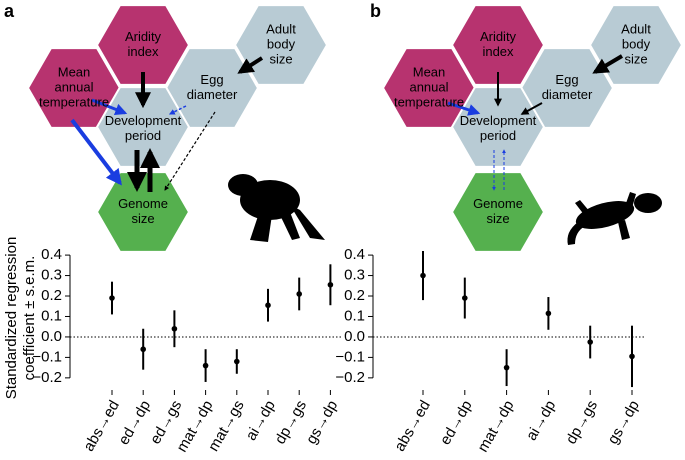 This screenshot has width=685, height=460. What do you see at coordinates (495, 426) in the screenshot?
I see `x-tick-label: mat→dp` at bounding box center [495, 426].